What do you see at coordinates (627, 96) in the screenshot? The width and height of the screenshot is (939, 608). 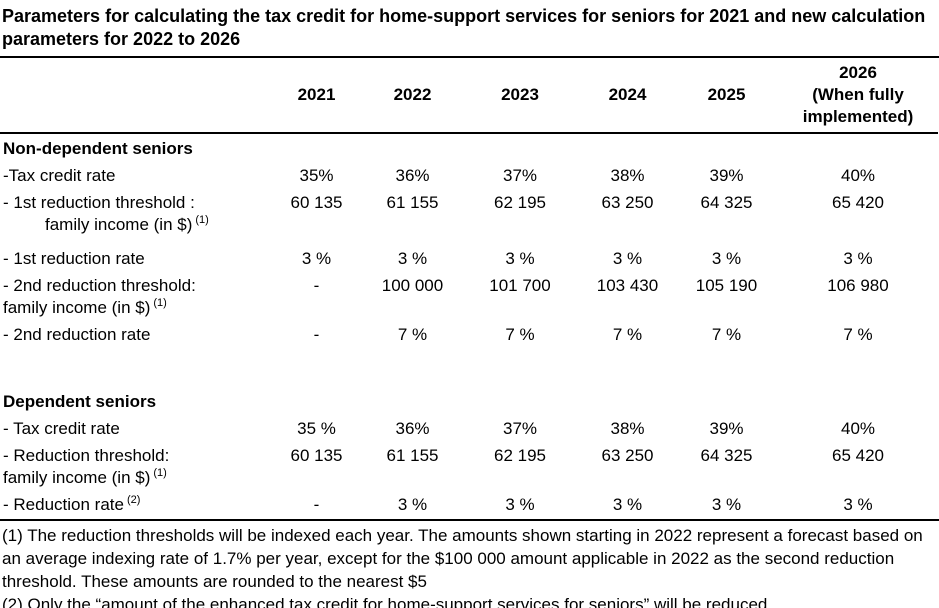 I see `header-year-2024: 2024` at bounding box center [627, 96].